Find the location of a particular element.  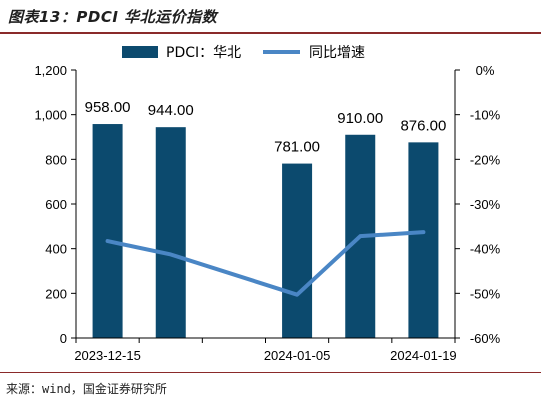

right-axis-tick-label: -40% is located at coordinates (485, 249).